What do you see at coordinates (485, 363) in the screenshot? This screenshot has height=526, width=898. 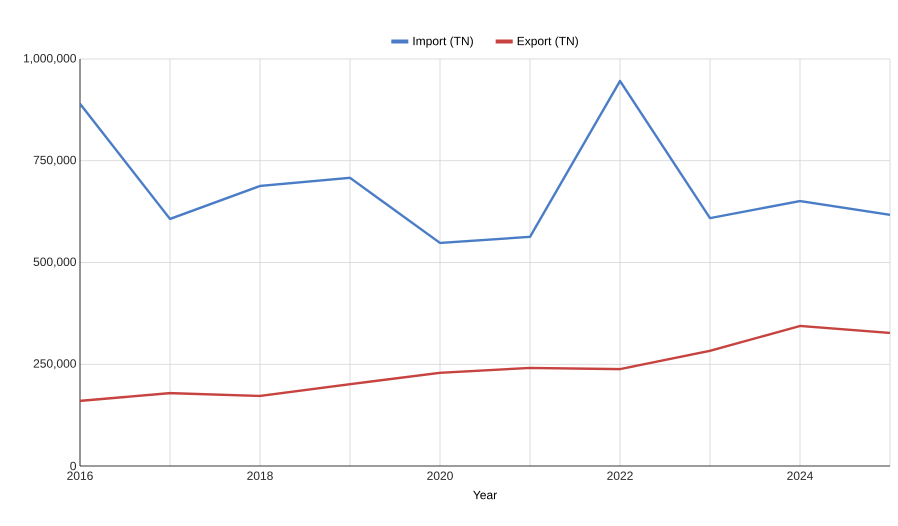 I see `line-series` at bounding box center [485, 363].